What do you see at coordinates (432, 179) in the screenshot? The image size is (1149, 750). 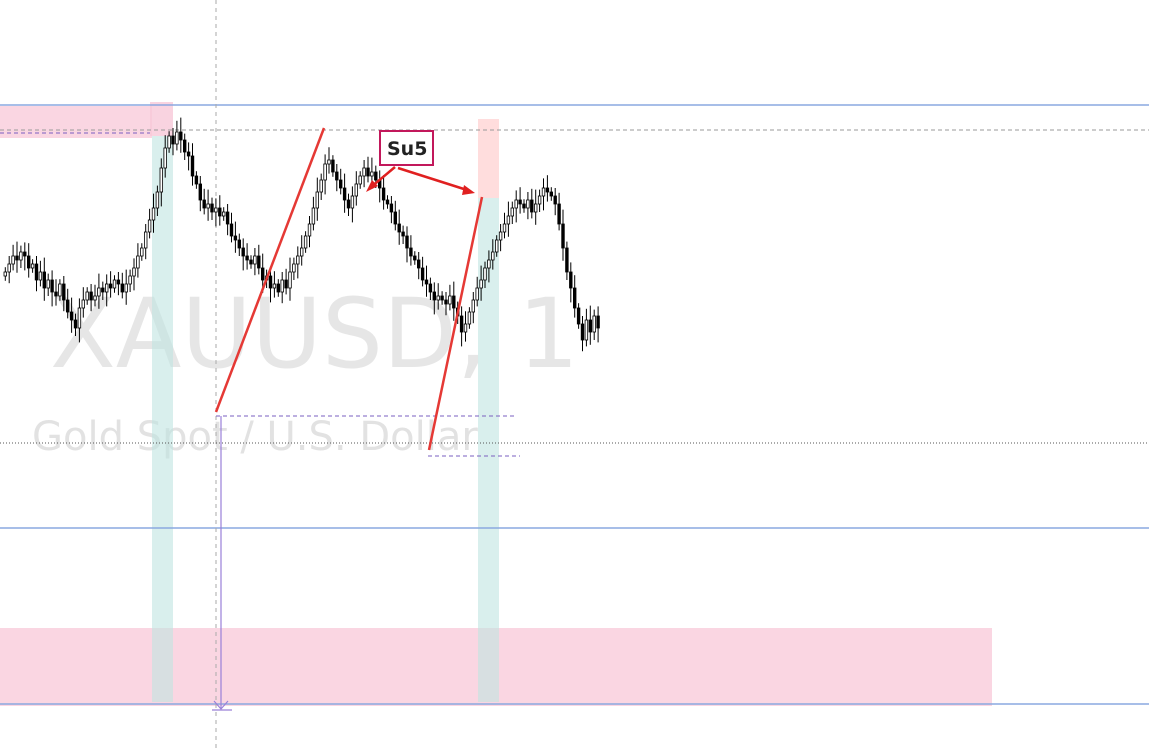 I see `su5-arrow-right` at bounding box center [432, 179].